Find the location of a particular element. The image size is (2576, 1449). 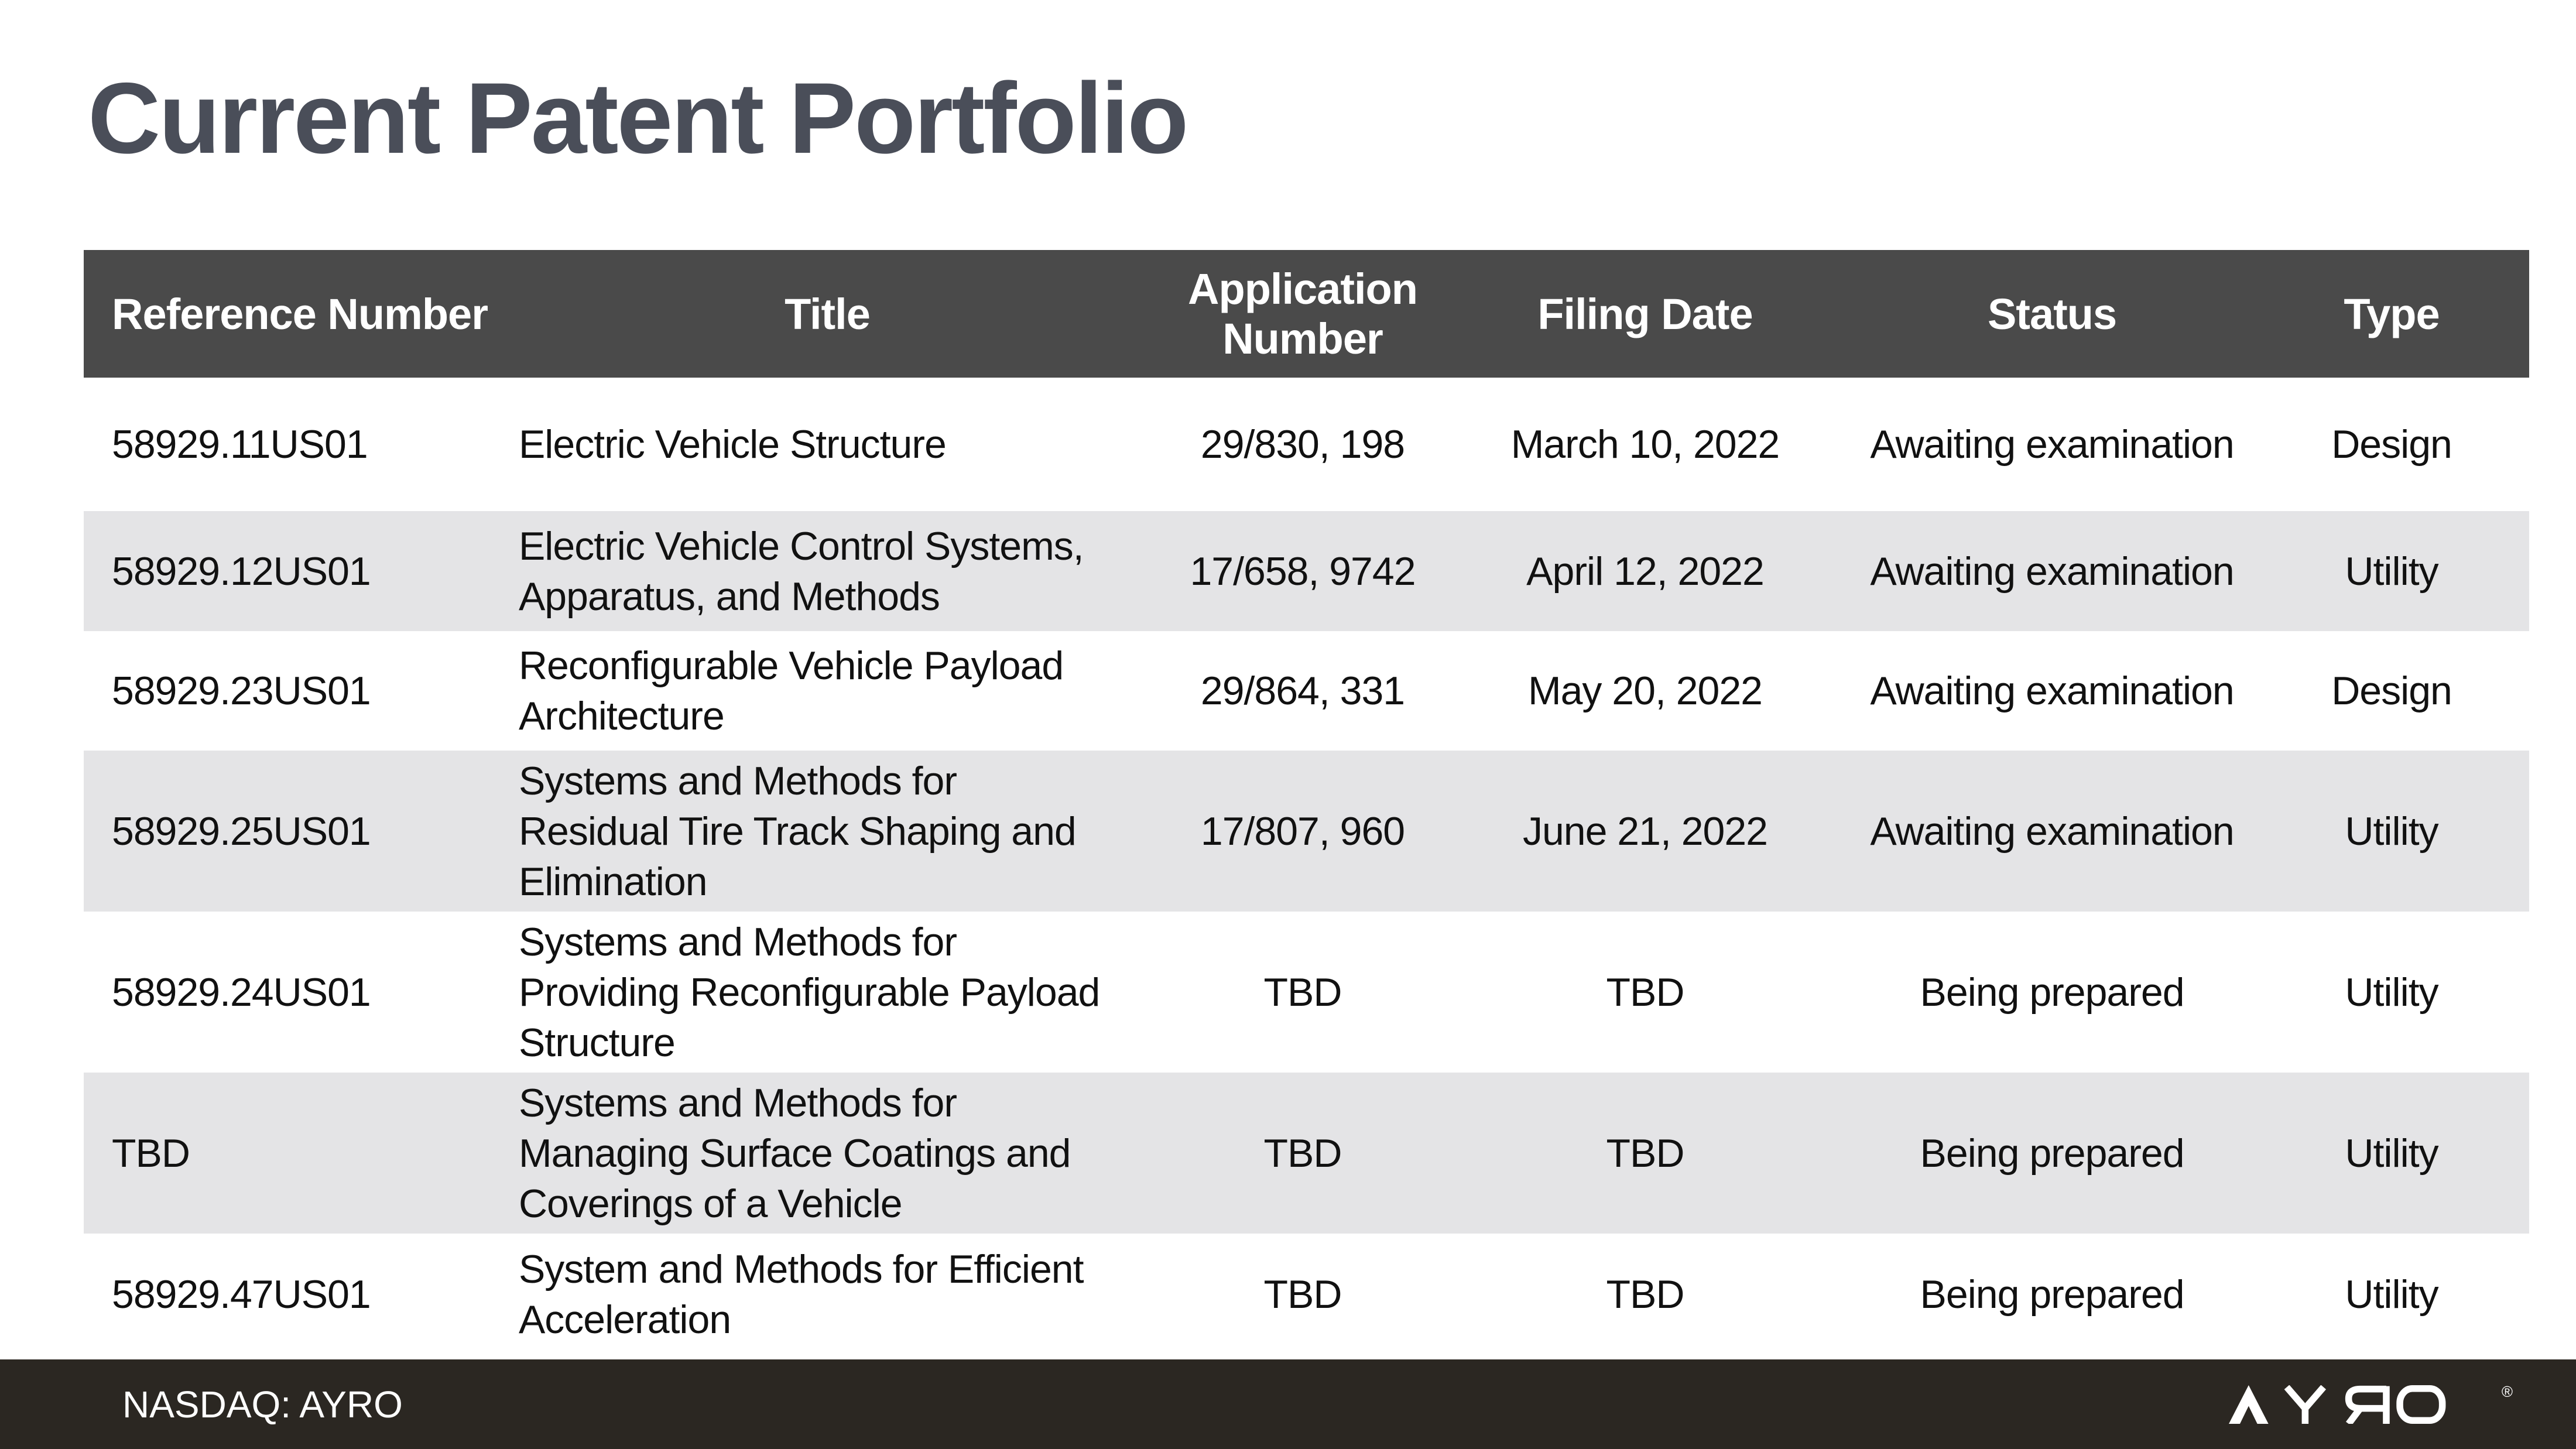

cell-reference-number: 58929.11US01 is located at coordinates (240, 444).